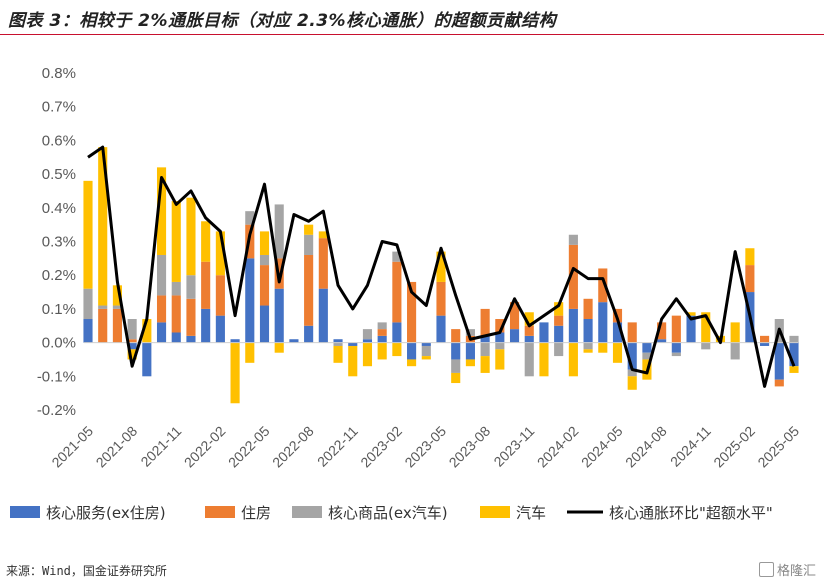 The image size is (824, 586). What do you see at coordinates (388, 513) in the screenshot?
I see `legend-label: 核心商品(ex汽车)` at bounding box center [388, 513].